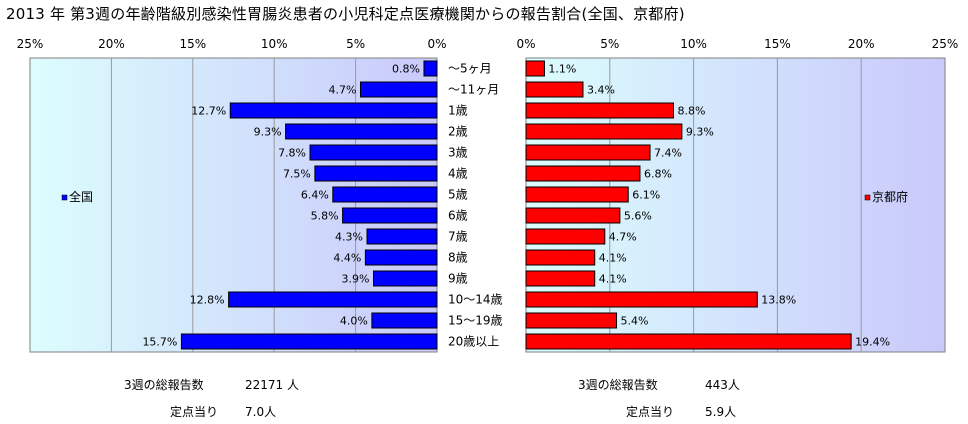 This screenshot has width=968, height=424. What do you see at coordinates (343, 90) in the screenshot?
I see `national-data-label: 4.7%` at bounding box center [343, 90].